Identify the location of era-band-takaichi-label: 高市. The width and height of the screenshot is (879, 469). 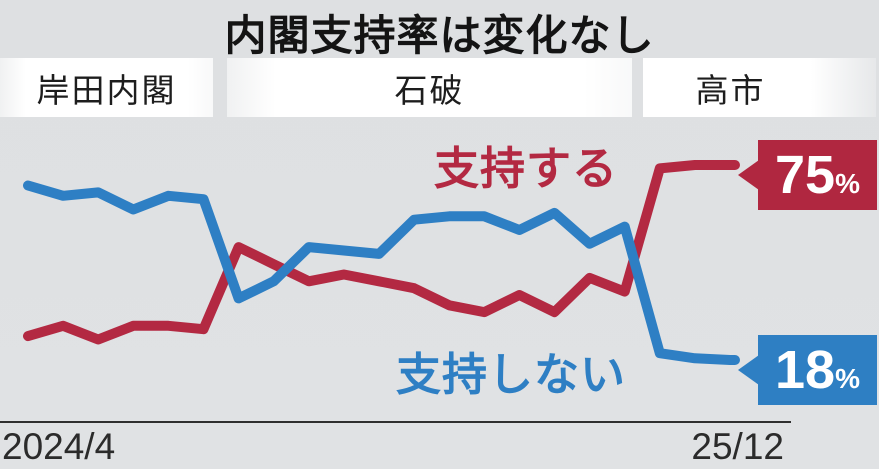
(730, 90).